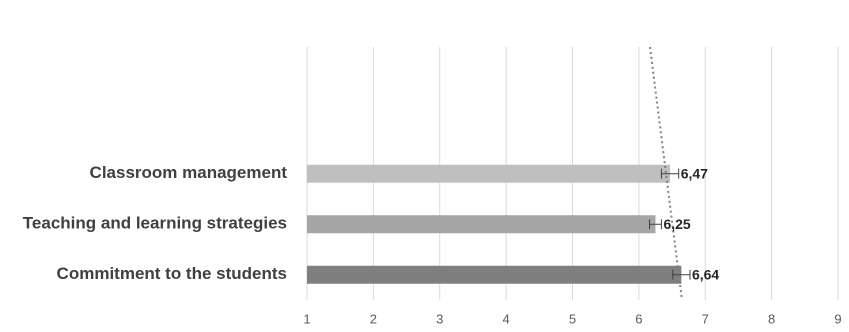 Image resolution: width=849 pixels, height=332 pixels. What do you see at coordinates (306, 318) in the screenshot?
I see `x-tick-label: 1` at bounding box center [306, 318].